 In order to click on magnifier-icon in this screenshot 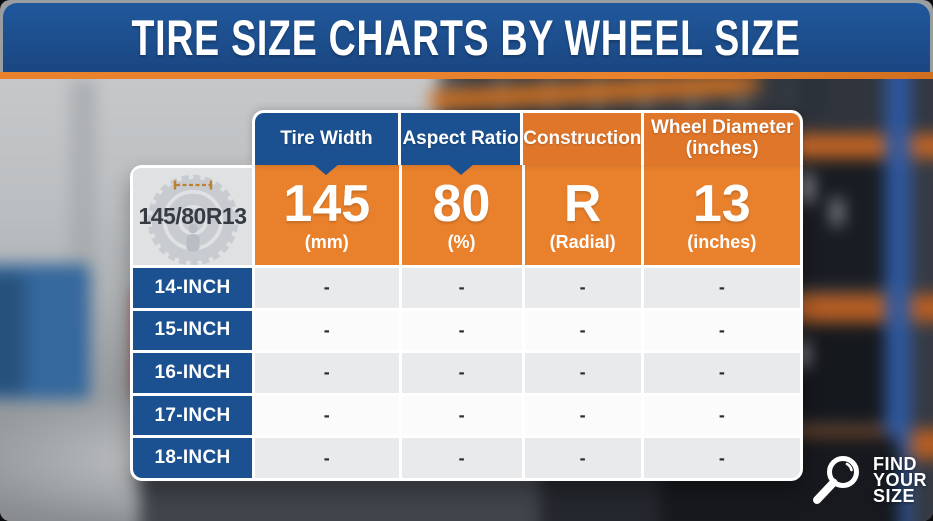, I will do `click(835, 480)`.